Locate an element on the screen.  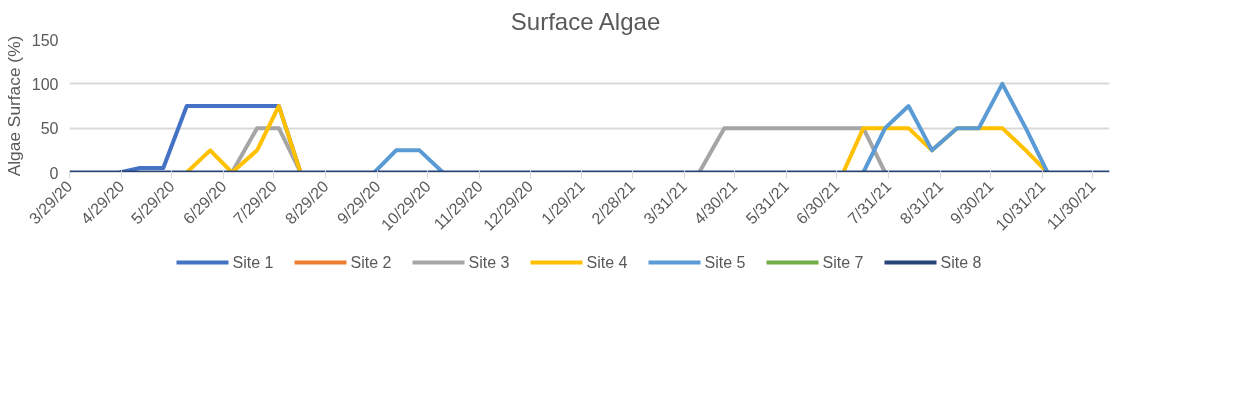
y-tick-label: 100 is located at coordinates (45, 84).